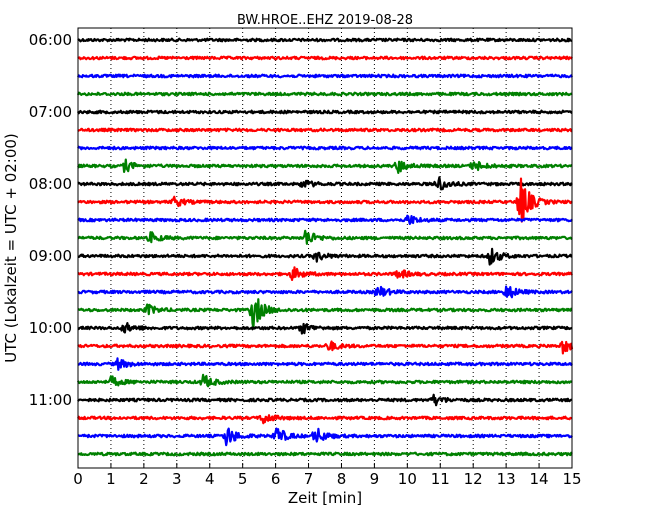 Image resolution: width=650 pixels, height=520 pixels. What do you see at coordinates (50, 400) in the screenshot?
I see `y-tick-label: 11:00` at bounding box center [50, 400].